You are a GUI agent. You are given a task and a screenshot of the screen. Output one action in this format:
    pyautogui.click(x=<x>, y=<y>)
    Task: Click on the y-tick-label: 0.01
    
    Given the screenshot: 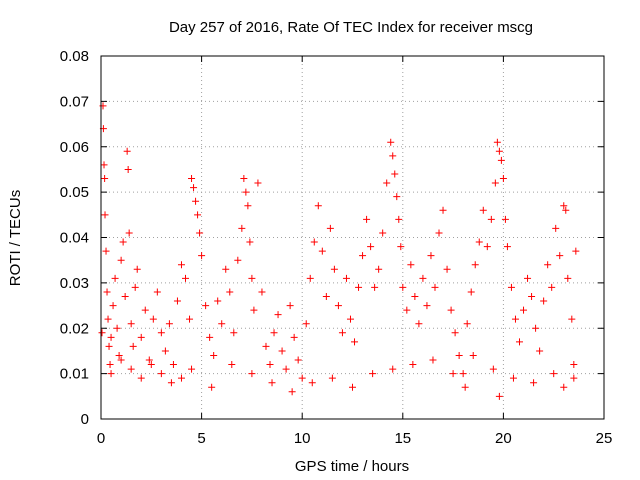 What is the action you would take?
    pyautogui.click(x=74, y=374)
    